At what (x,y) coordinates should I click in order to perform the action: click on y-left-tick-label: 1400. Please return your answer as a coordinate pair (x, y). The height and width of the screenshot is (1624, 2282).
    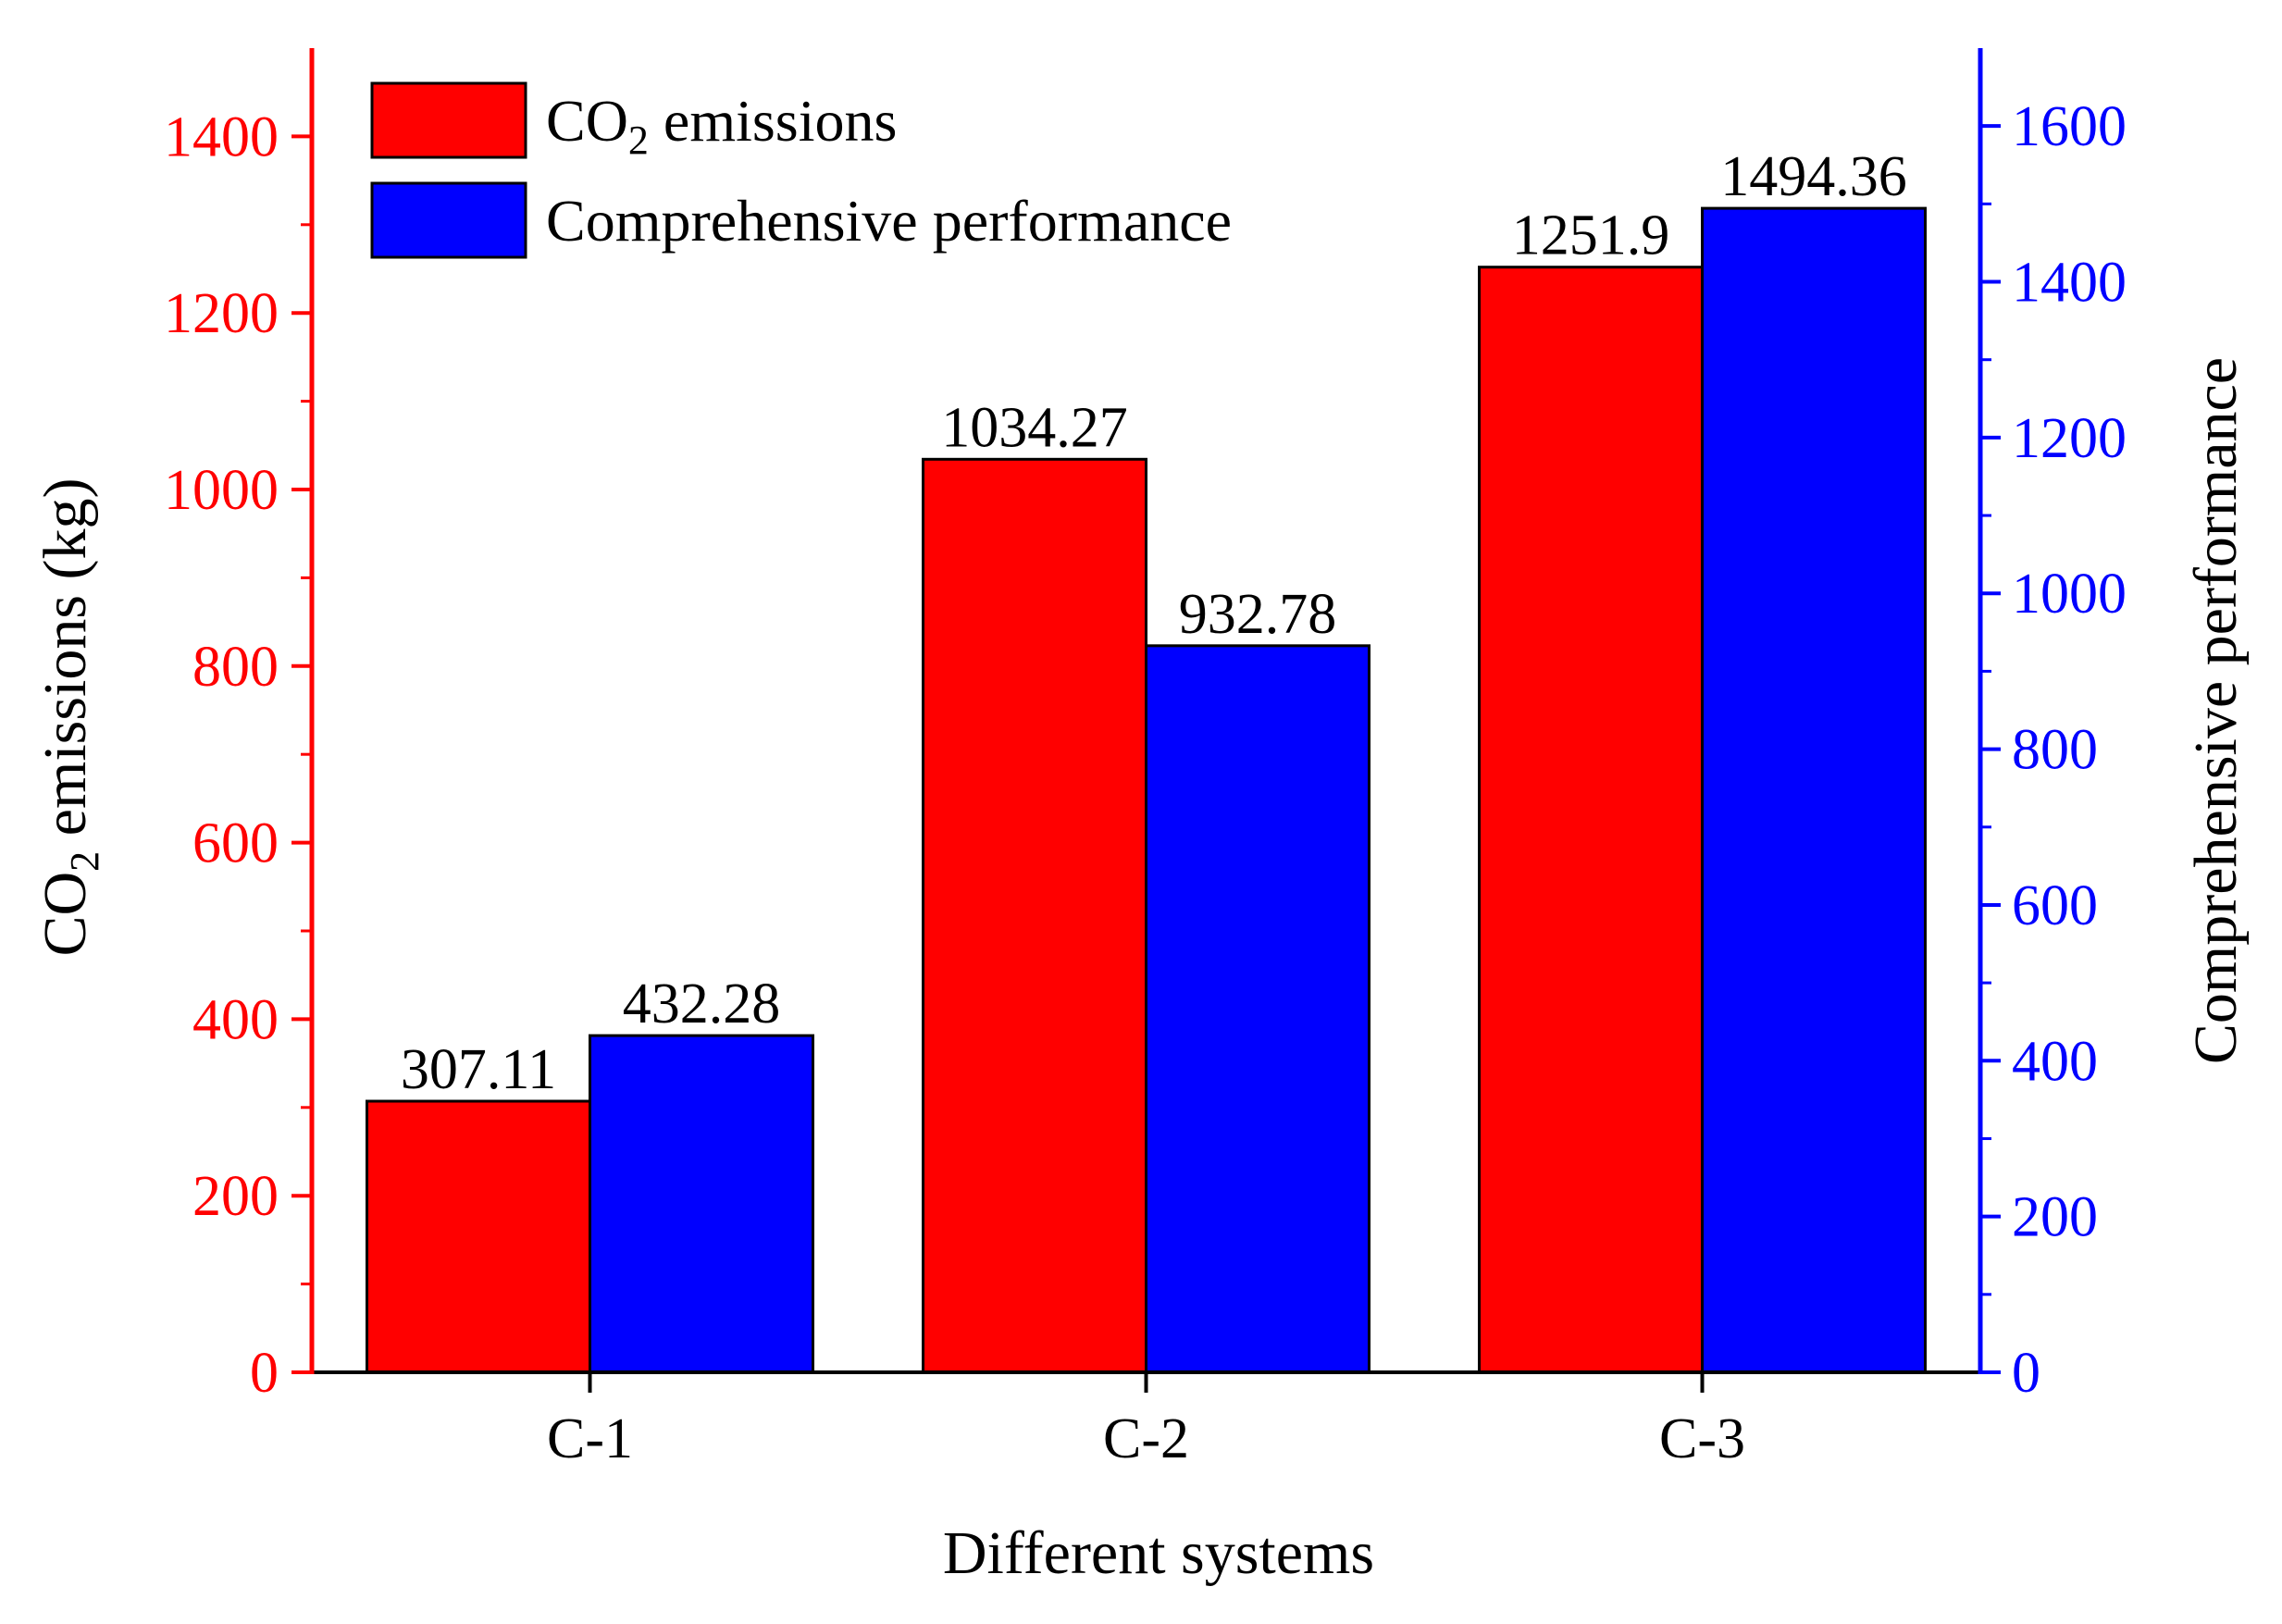
    Looking at the image, I should click on (221, 136).